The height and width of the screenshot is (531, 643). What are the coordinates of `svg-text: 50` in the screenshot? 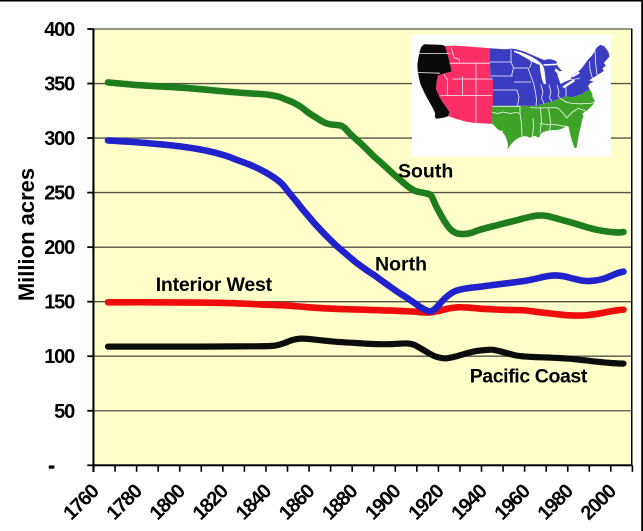 It's located at (64, 412).